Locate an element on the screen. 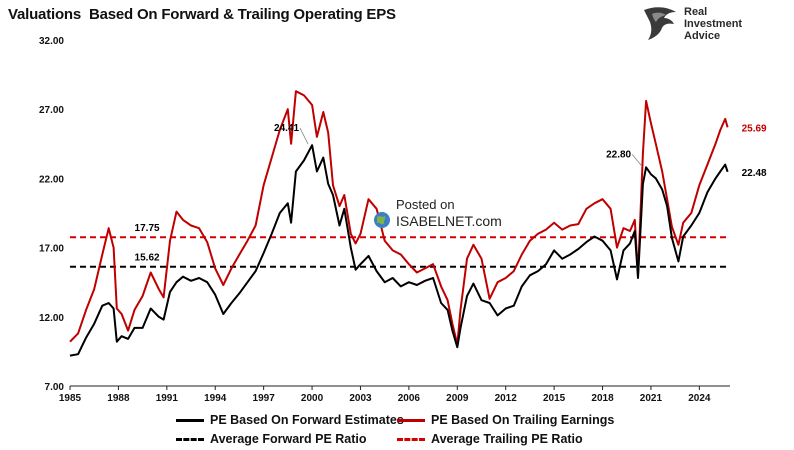  legend-forward: PE Based On Forward Estimates is located at coordinates (290, 420).